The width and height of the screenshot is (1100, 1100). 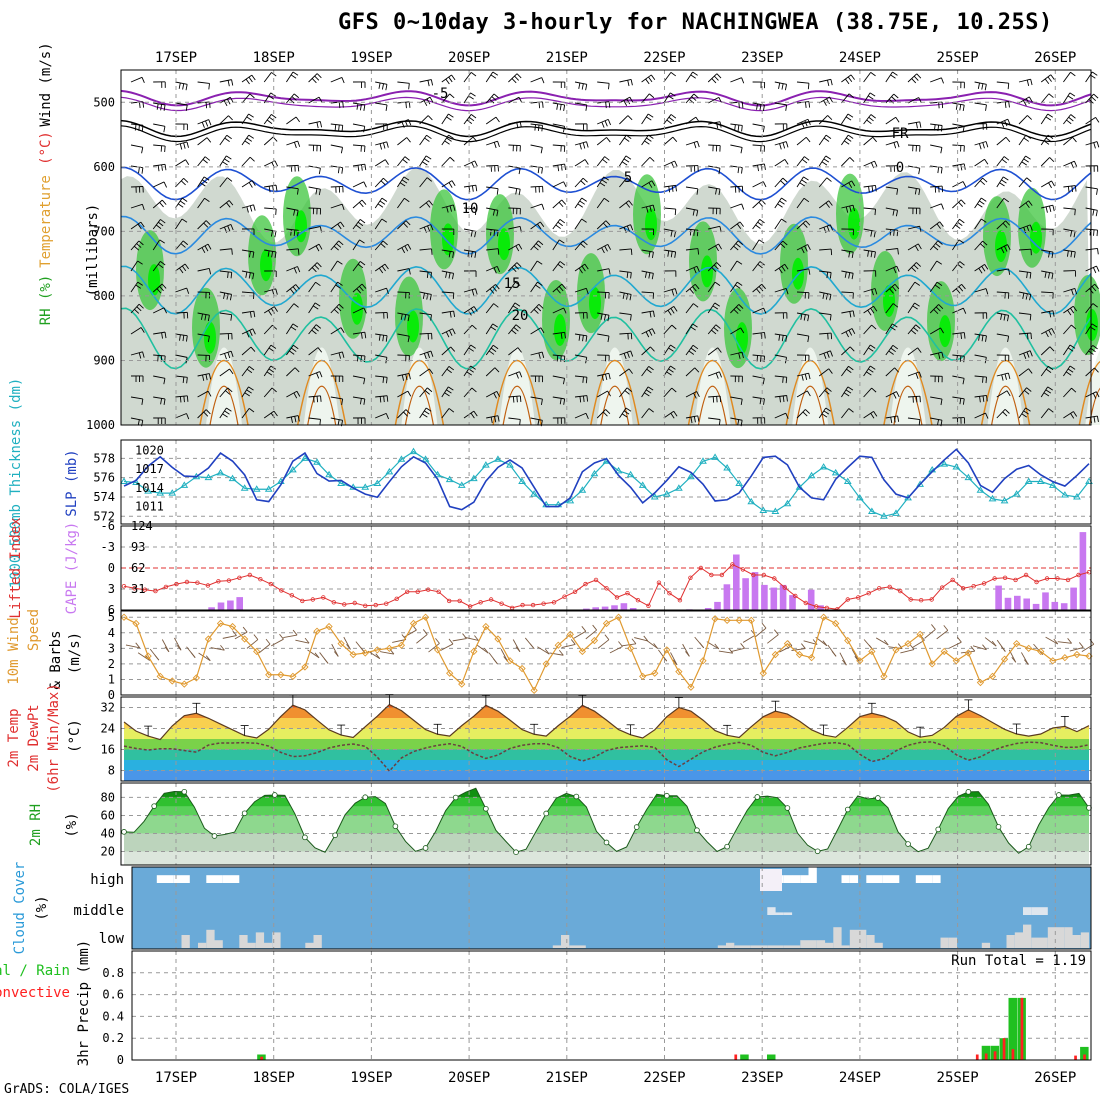 I want to click on temp-axis-label: (°C), so click(x=75, y=736).